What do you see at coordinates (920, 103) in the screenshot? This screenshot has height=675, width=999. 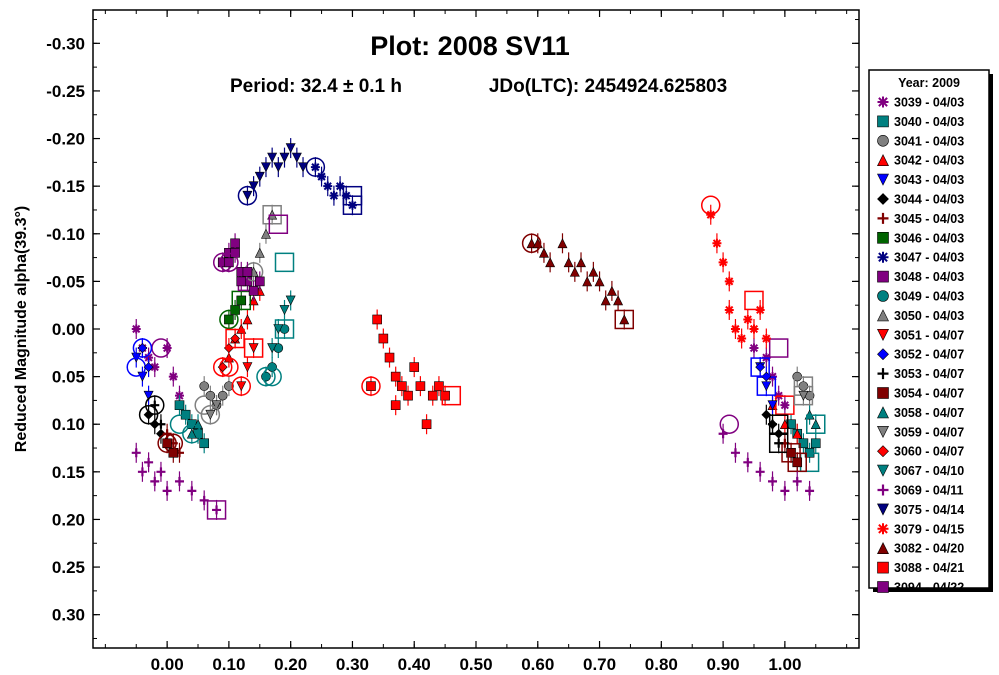 I see `legend-entry: 3039 - 04/03` at bounding box center [920, 103].